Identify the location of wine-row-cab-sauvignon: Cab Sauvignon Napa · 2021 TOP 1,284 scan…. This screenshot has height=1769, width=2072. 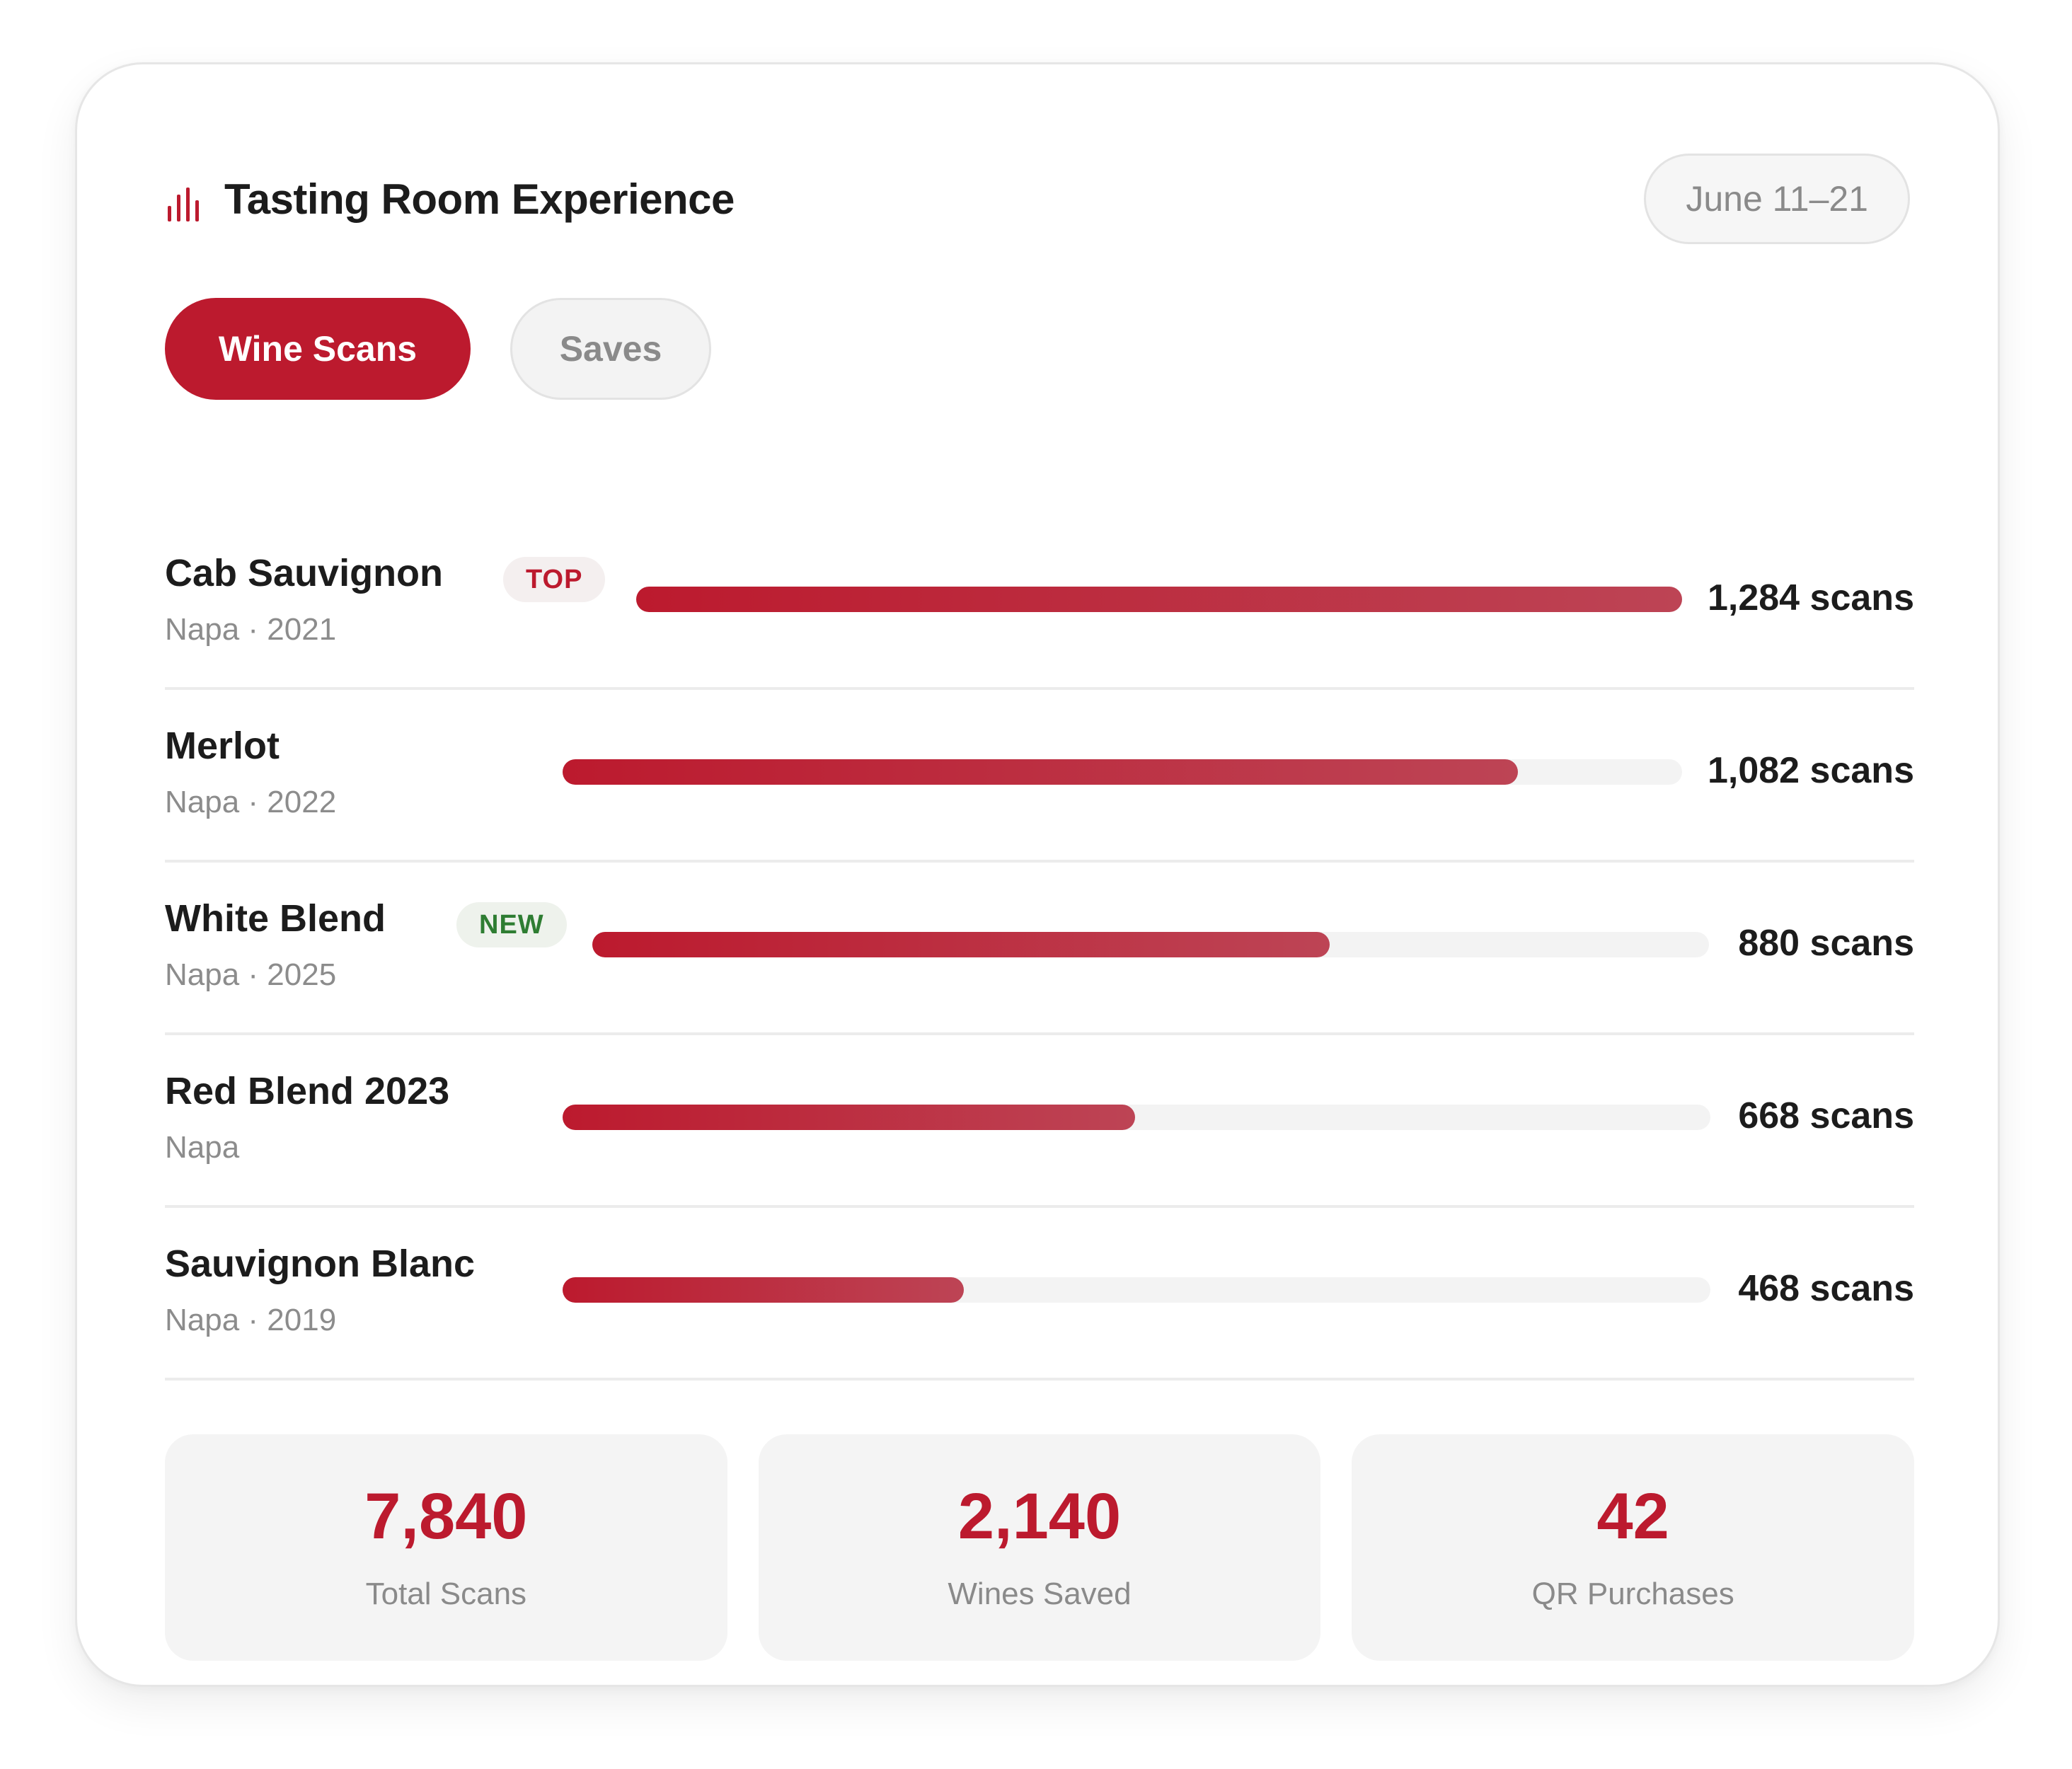
(1039, 603).